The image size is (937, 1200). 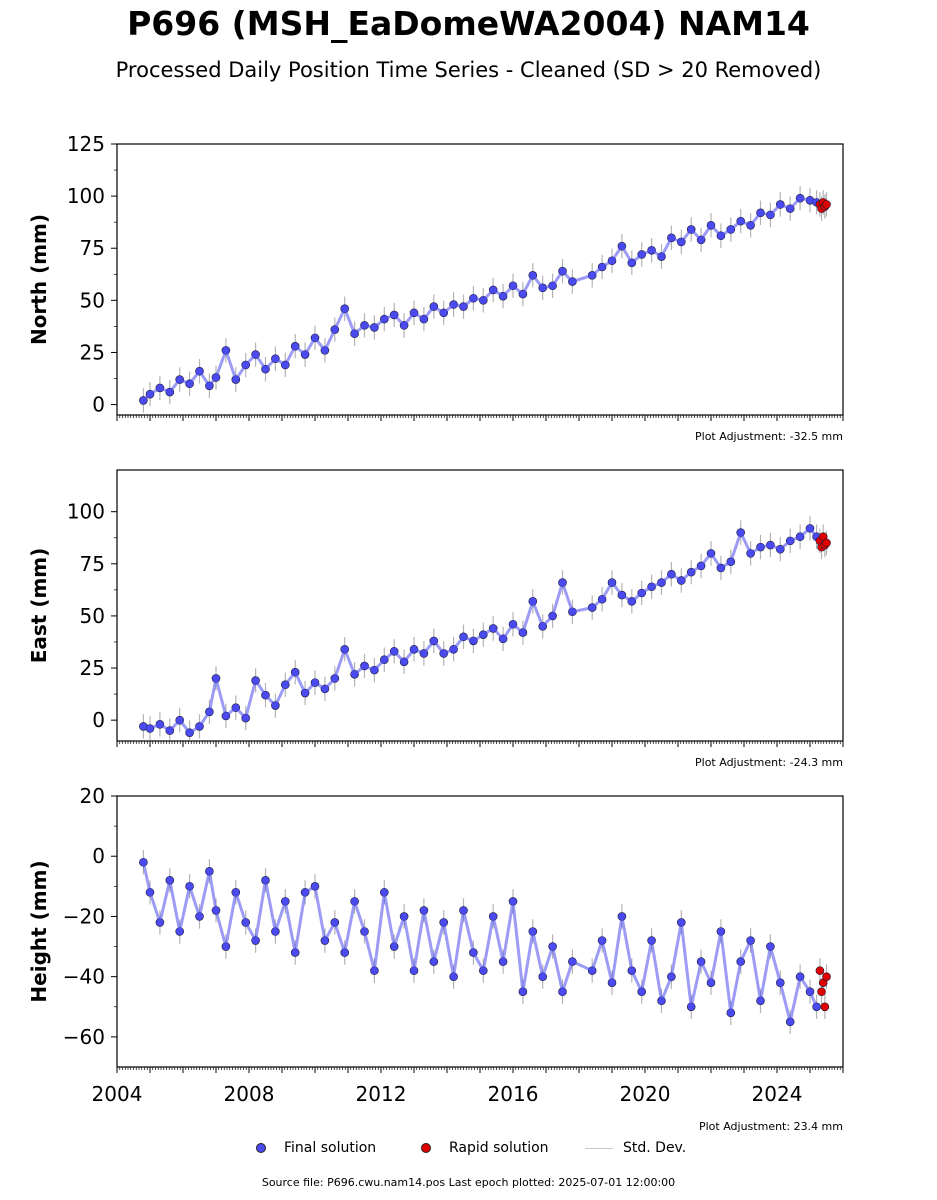 What do you see at coordinates (92, 796) in the screenshot?
I see `panel3-y-tick-label: 20` at bounding box center [92, 796].